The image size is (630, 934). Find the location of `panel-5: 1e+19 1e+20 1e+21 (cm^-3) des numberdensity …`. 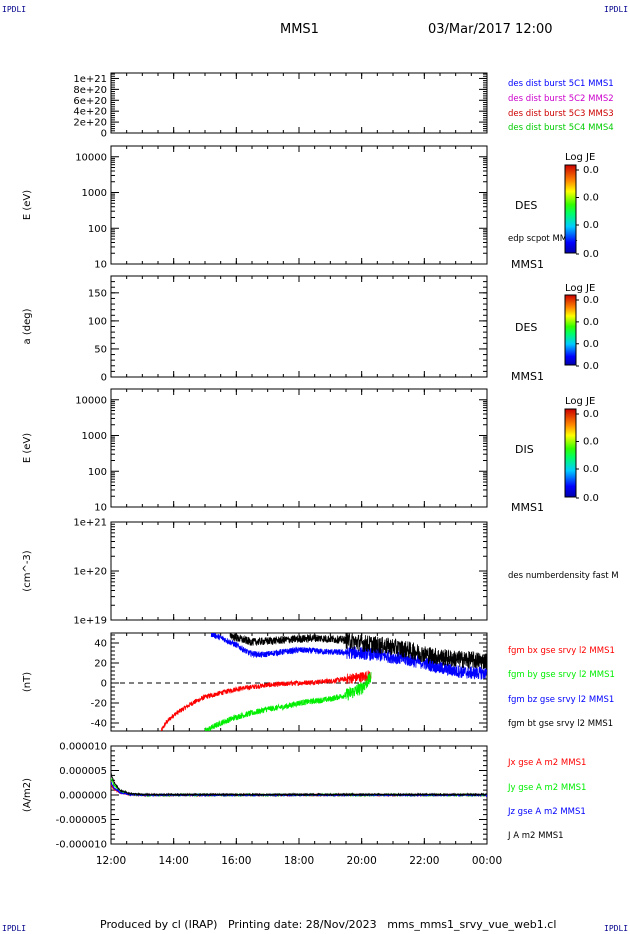

panel-5: 1e+19 1e+20 1e+21 (cm^-3) des numberdensity … is located at coordinates (320, 572).